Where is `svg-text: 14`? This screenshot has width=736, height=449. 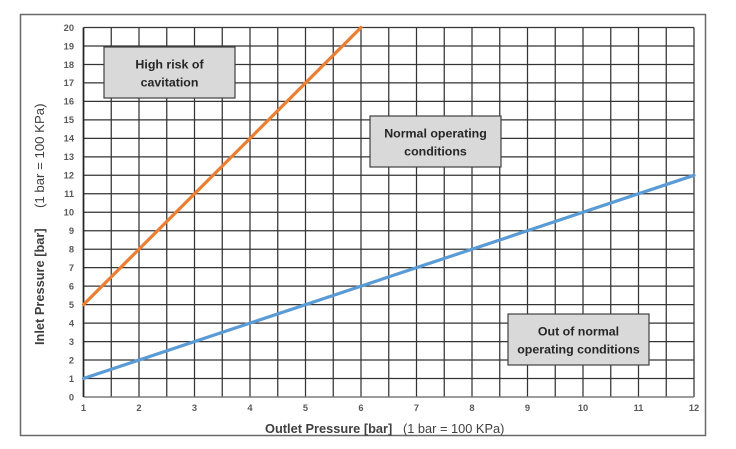
svg-text: 14 is located at coordinates (69, 139).